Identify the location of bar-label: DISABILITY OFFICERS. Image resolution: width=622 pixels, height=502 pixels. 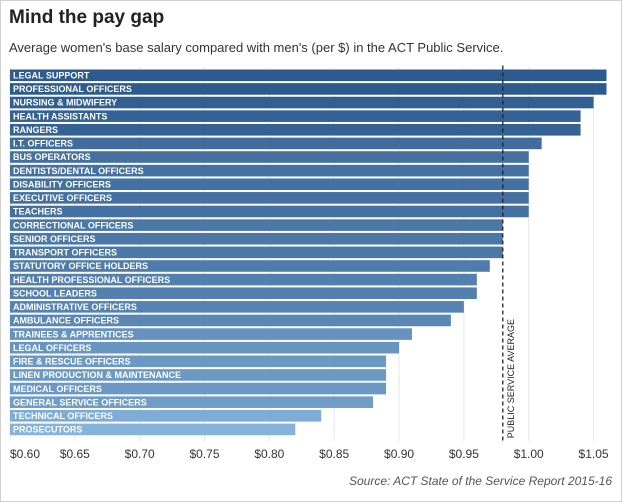
(62, 184).